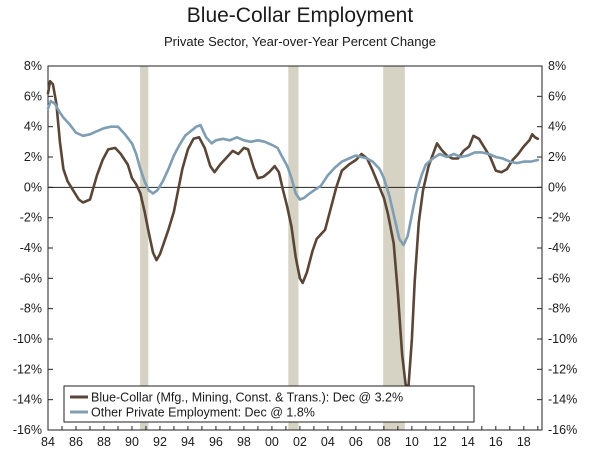 This screenshot has width=600, height=460. Describe the element at coordinates (557, 157) in the screenshot. I see `y-tick-label-right: 2%` at that location.